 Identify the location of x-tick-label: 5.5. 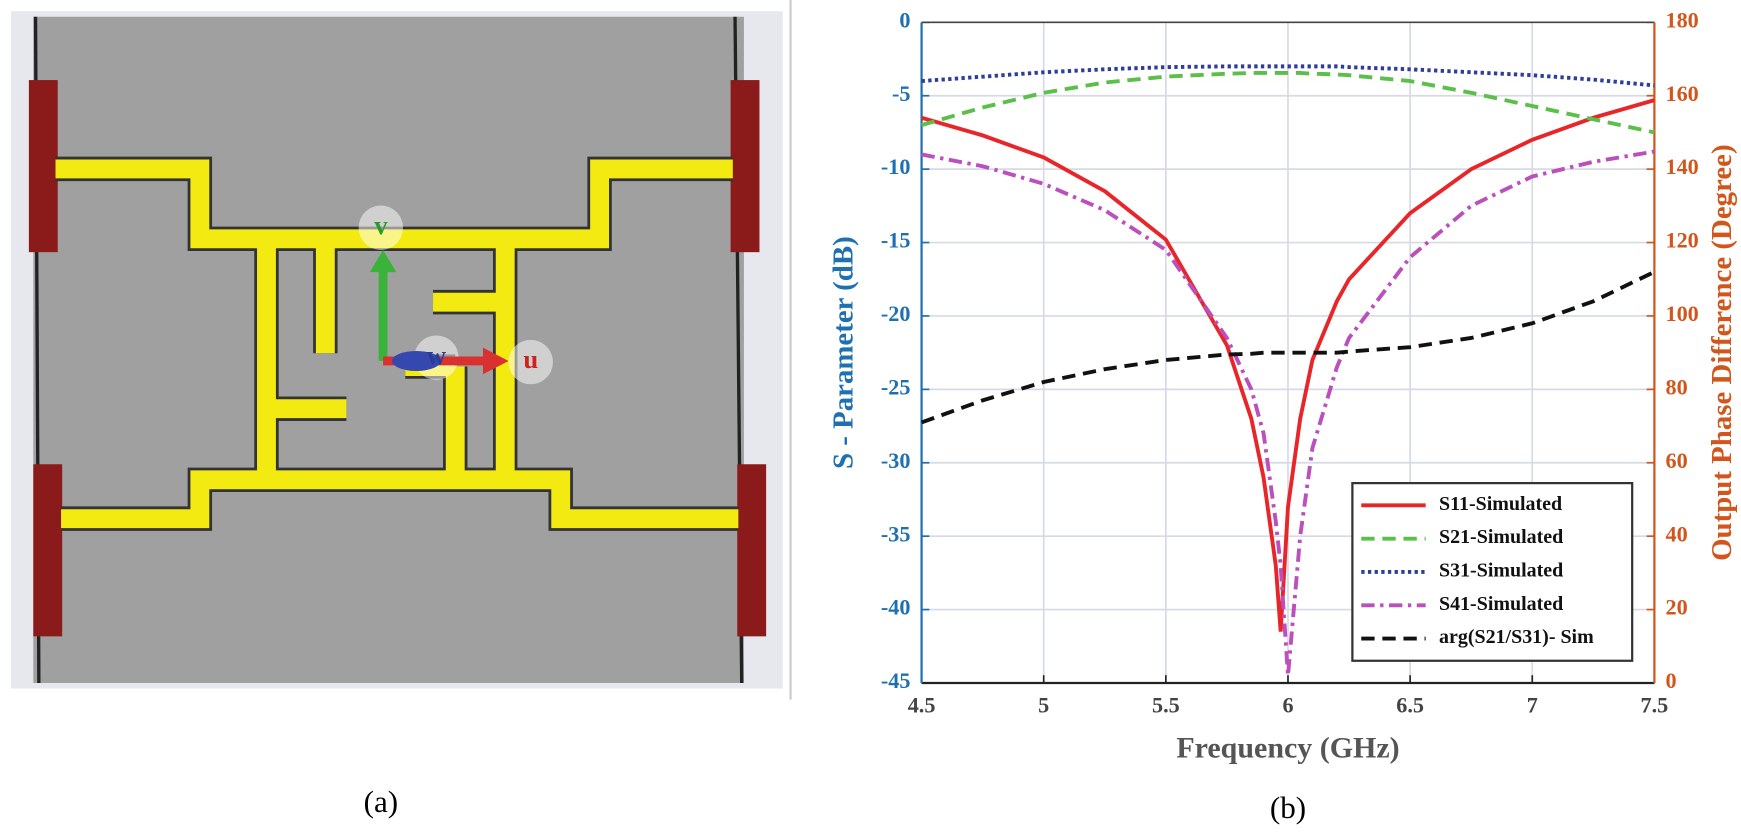
(1166, 705).